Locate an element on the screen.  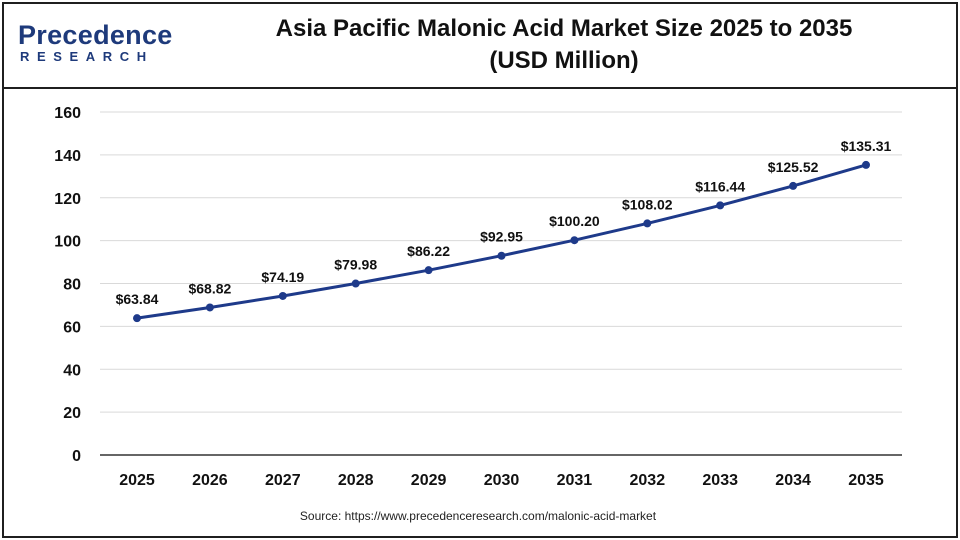
data-label: $86.22 is located at coordinates (428, 251).